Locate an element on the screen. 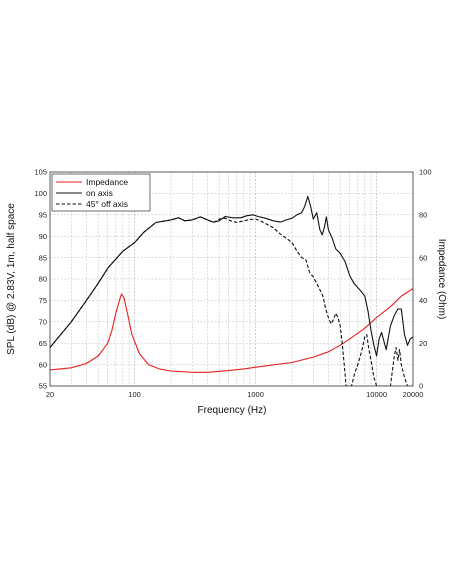 This screenshot has height=584, width=452. y-left-tick-label: 65 is located at coordinates (43, 343).